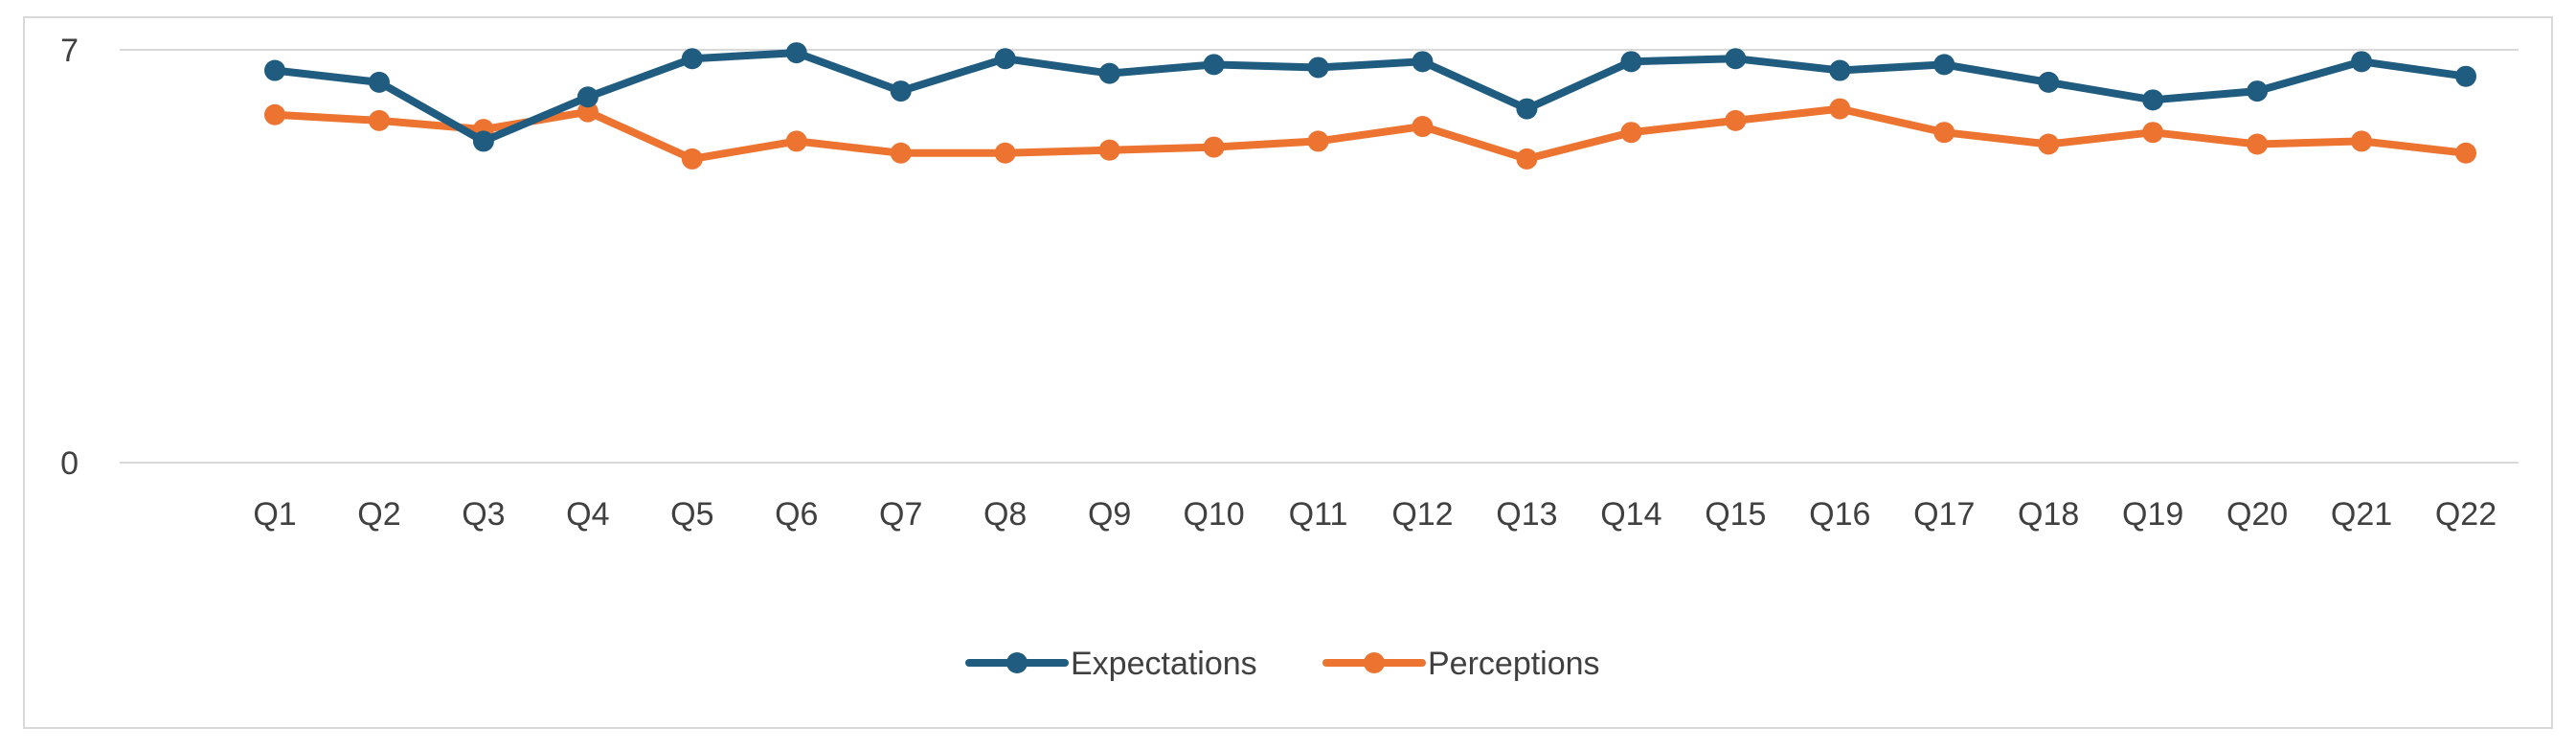 The height and width of the screenshot is (750, 2576). Describe the element at coordinates (692, 59) in the screenshot. I see `data-point-expectations-q5` at that location.